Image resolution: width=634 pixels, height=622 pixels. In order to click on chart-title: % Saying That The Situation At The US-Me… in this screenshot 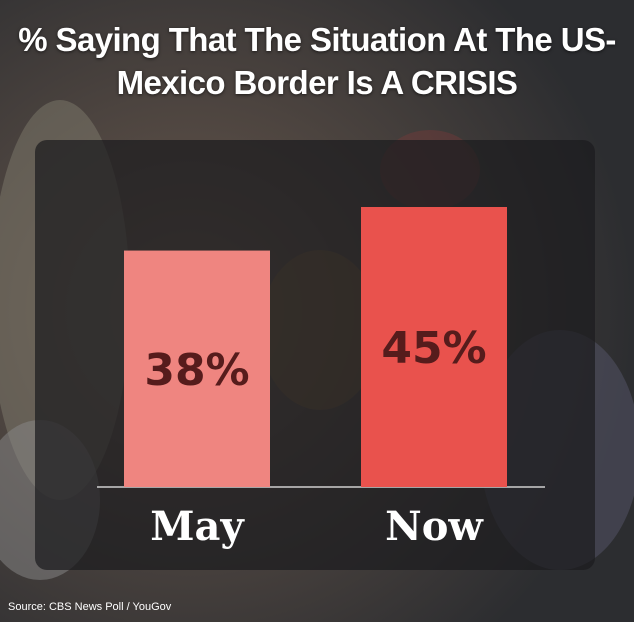, I will do `click(317, 61)`.